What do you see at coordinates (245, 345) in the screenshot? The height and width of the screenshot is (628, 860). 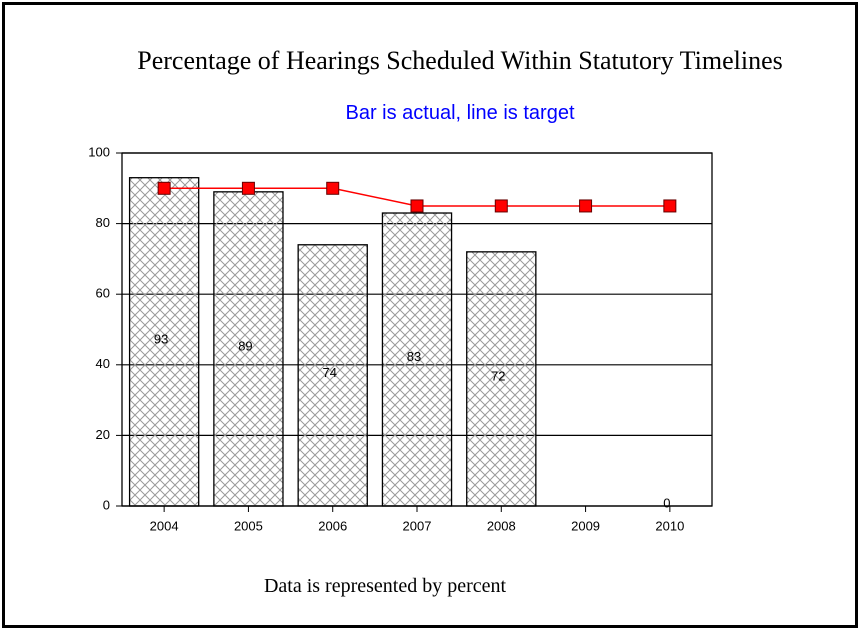 I see `data-label: 89` at bounding box center [245, 345].